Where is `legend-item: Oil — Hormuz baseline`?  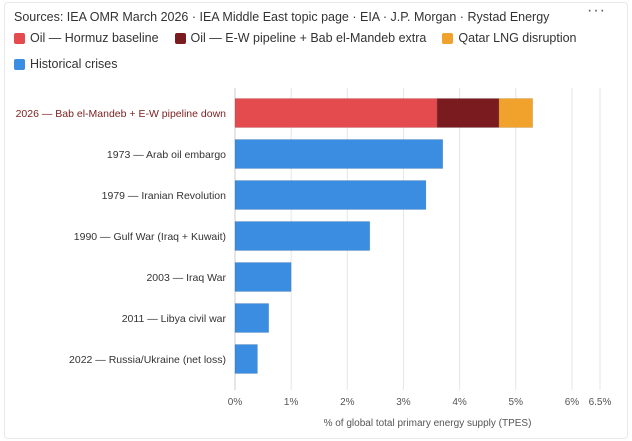 legend-item: Oil — Hormuz baseline is located at coordinates (86, 38).